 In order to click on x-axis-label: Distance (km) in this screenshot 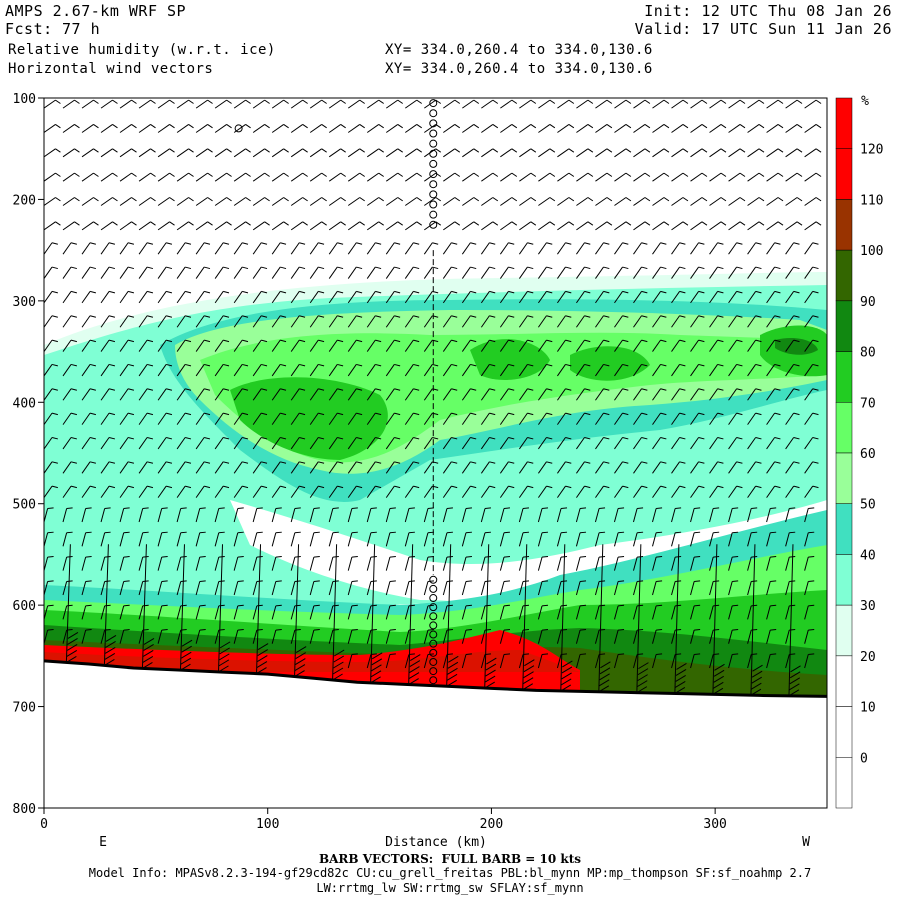, I will do `click(436, 842)`.